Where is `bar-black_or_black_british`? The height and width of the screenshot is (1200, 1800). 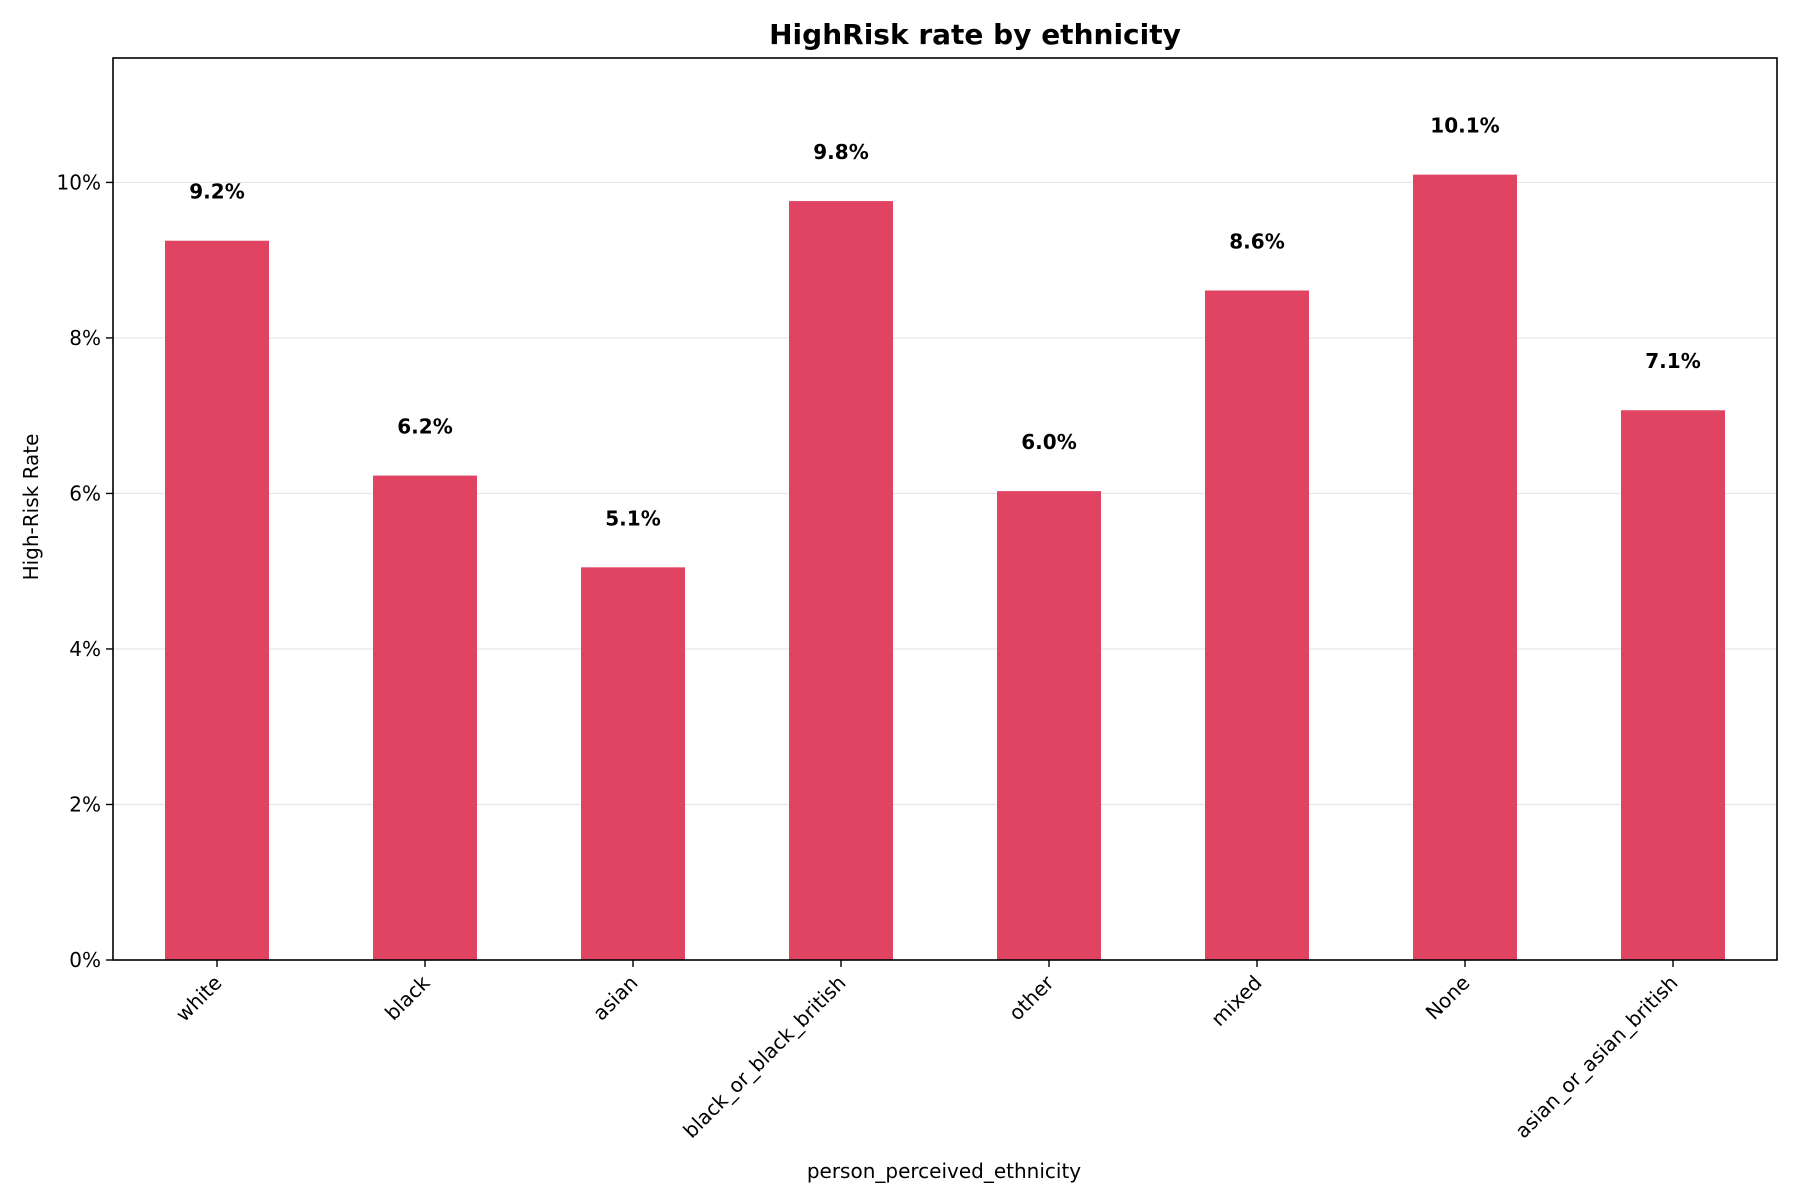 bar-black_or_black_british is located at coordinates (841, 580).